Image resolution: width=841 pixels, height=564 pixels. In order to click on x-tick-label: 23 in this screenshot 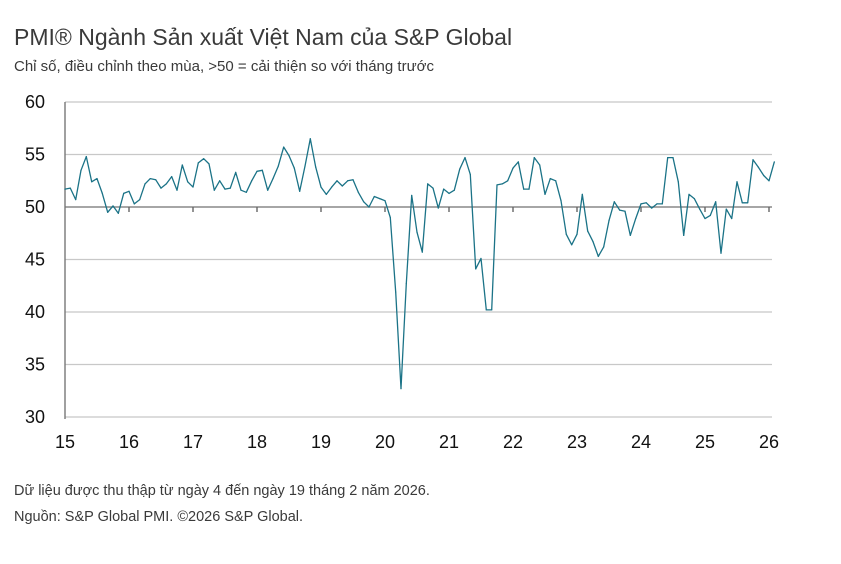, I will do `click(577, 442)`.